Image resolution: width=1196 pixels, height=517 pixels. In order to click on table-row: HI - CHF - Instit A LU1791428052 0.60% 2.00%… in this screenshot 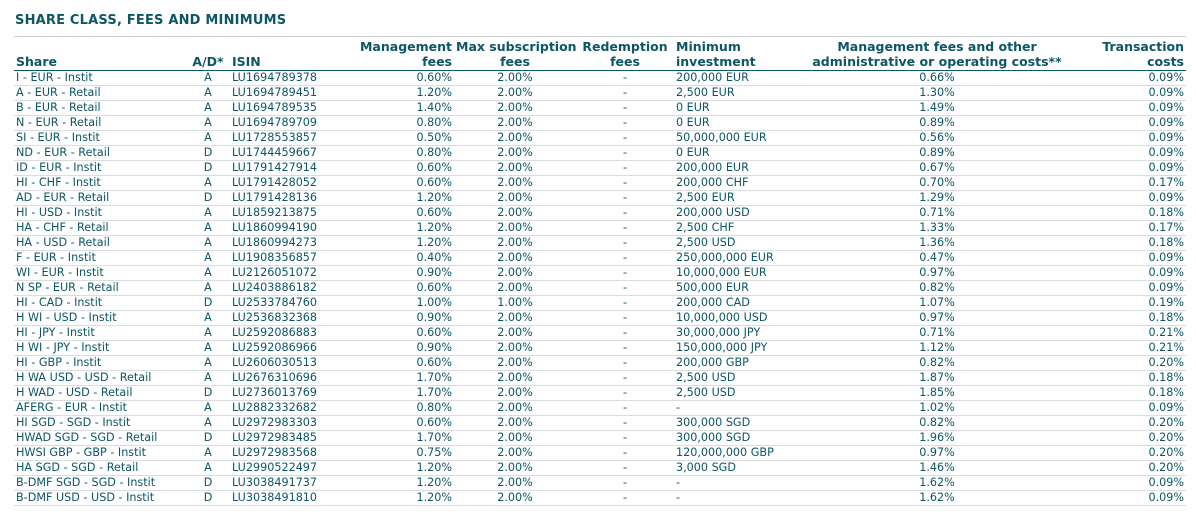, I will do `click(600, 183)`.